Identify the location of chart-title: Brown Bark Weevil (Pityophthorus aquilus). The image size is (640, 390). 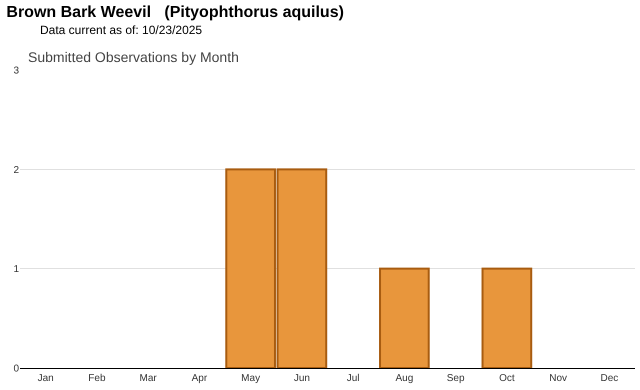
(175, 13).